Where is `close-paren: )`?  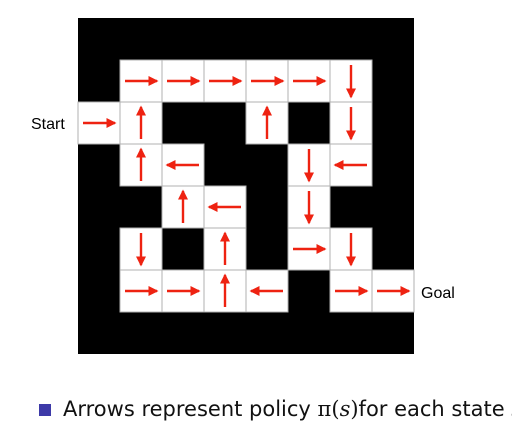
close-paren: ) is located at coordinates (354, 409).